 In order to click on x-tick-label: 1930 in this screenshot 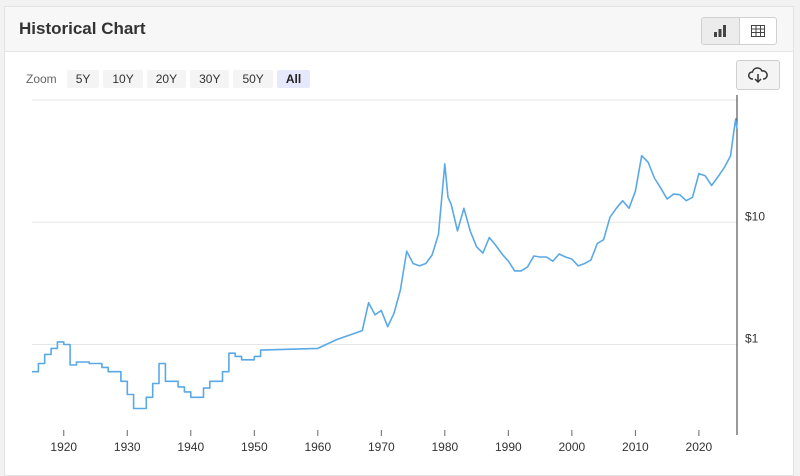, I will do `click(127, 447)`.